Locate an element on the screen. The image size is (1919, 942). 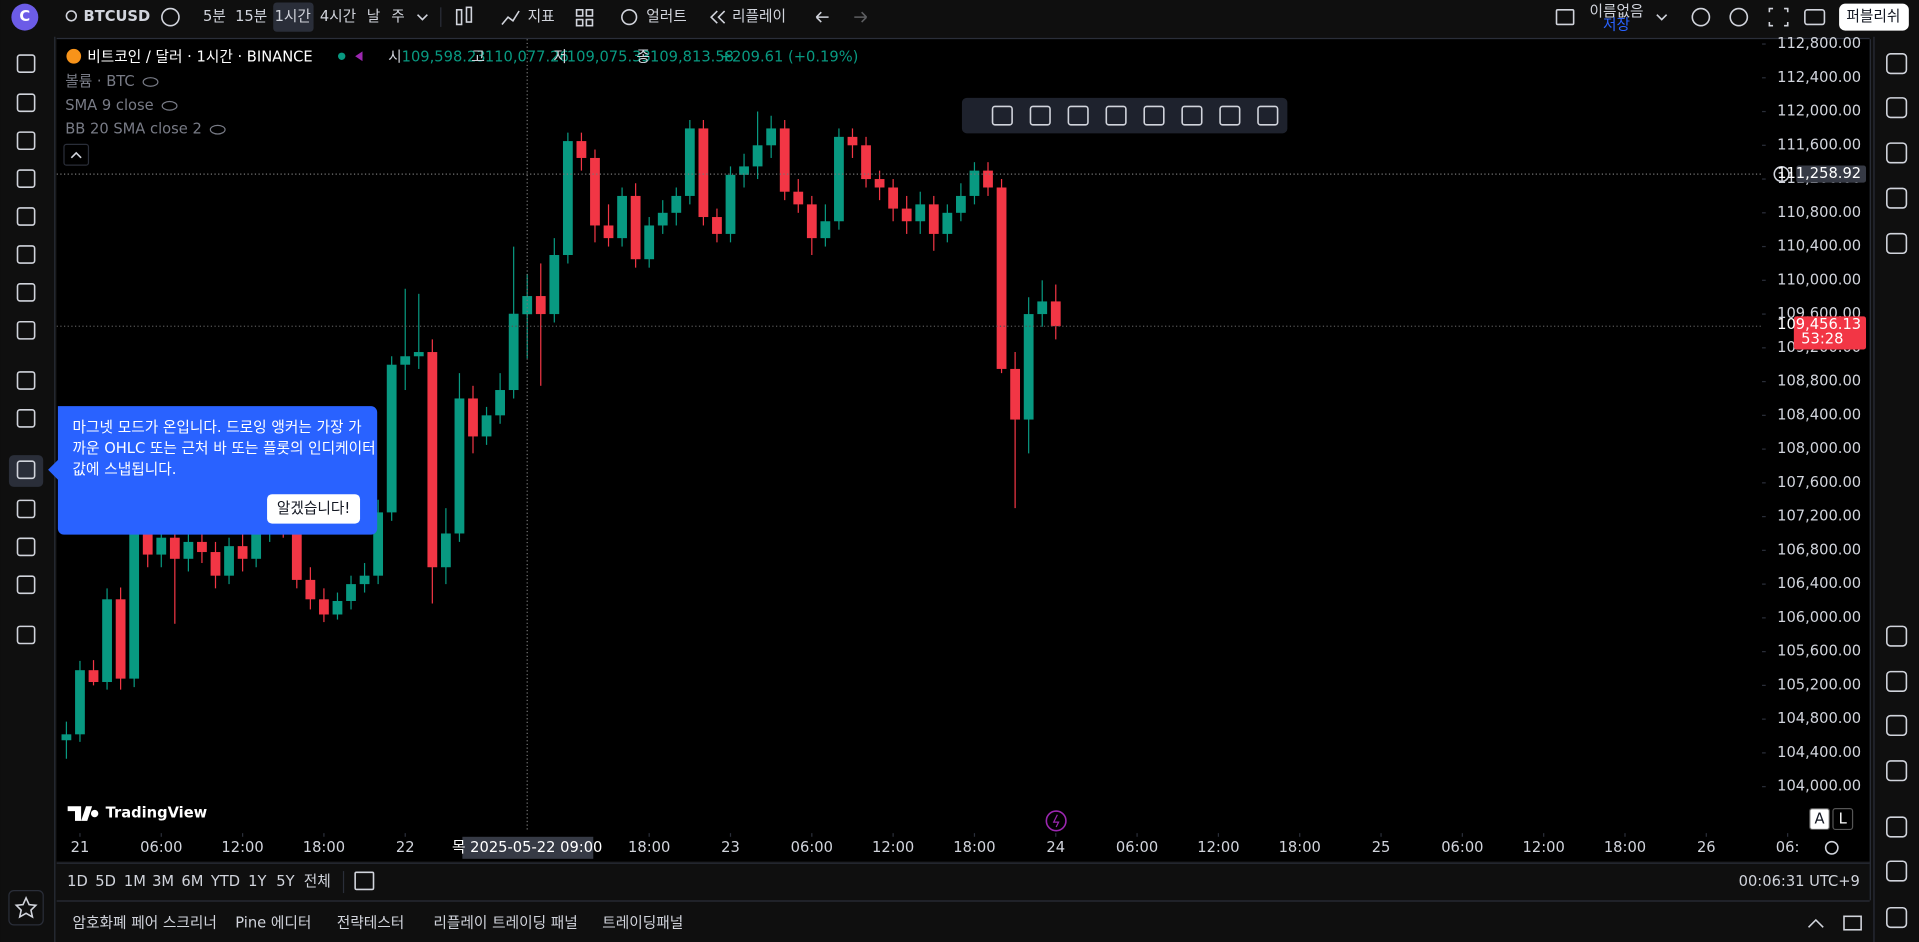
interval: 15분 is located at coordinates (251, 16).